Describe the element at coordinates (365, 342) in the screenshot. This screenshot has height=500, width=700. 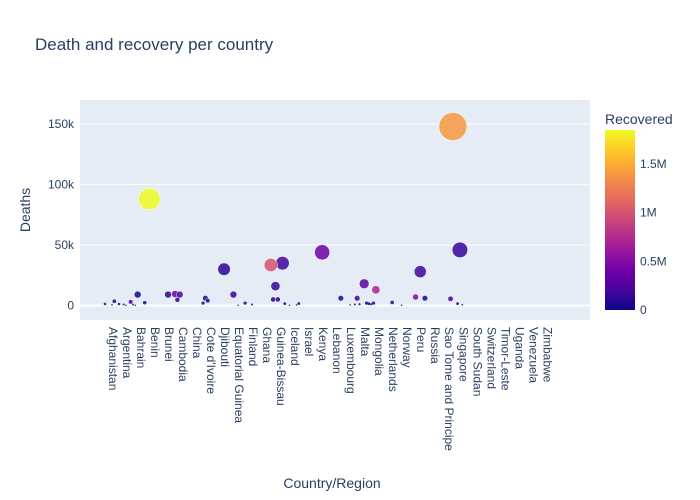
I see `x-tick-label: Malta` at that location.